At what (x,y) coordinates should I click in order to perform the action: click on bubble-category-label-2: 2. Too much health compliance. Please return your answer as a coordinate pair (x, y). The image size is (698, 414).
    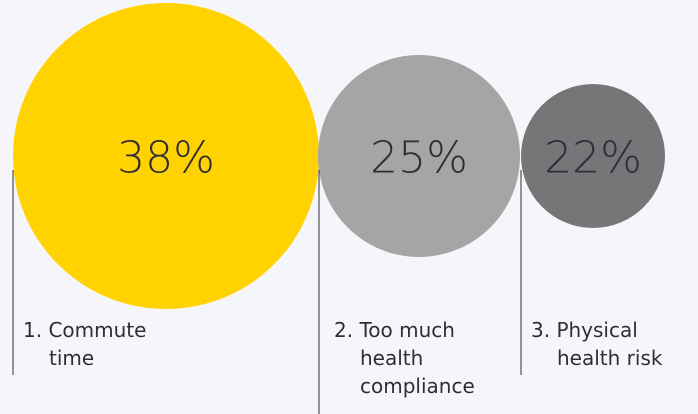
    Looking at the image, I should click on (404, 358).